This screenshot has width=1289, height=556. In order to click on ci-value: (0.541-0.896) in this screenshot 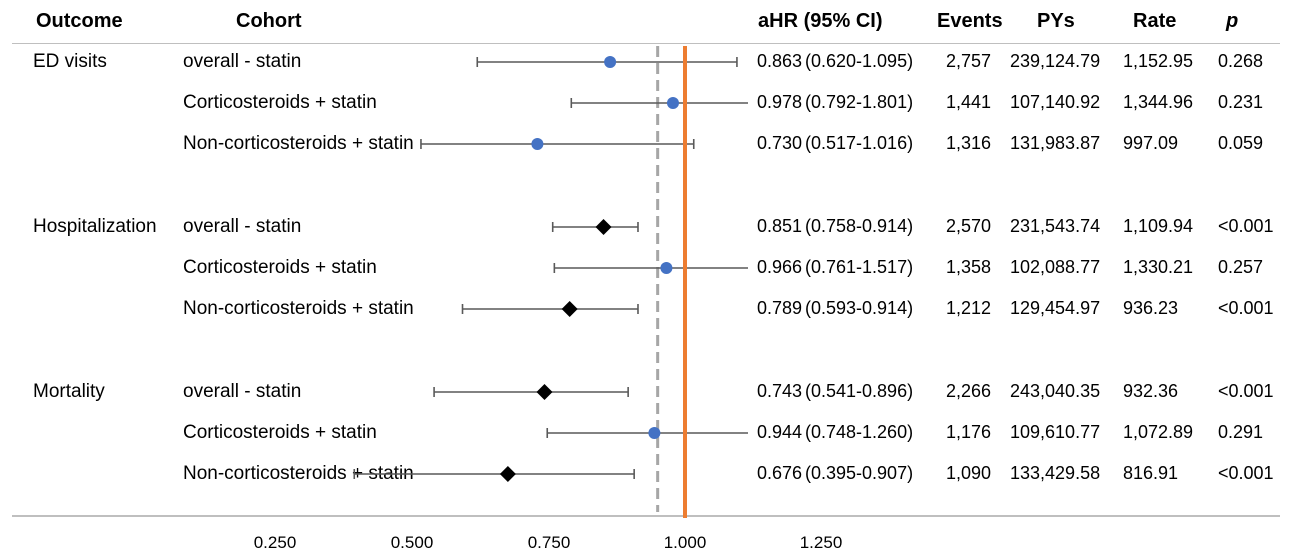, I will do `click(859, 391)`.